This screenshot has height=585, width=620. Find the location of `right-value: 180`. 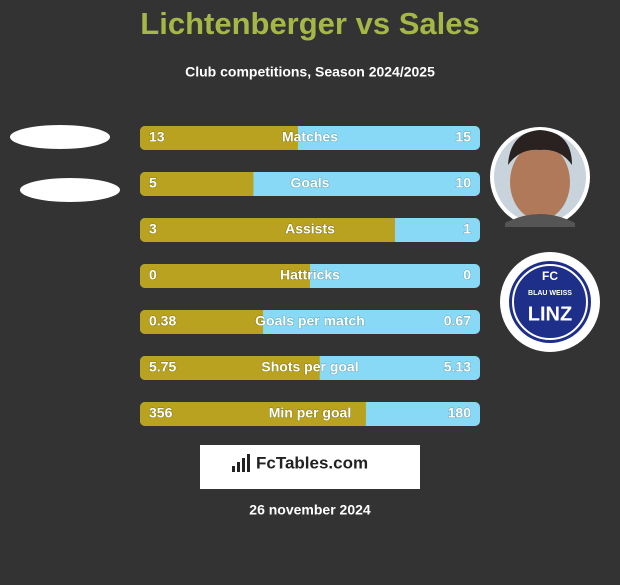

right-value: 180 is located at coordinates (460, 413).